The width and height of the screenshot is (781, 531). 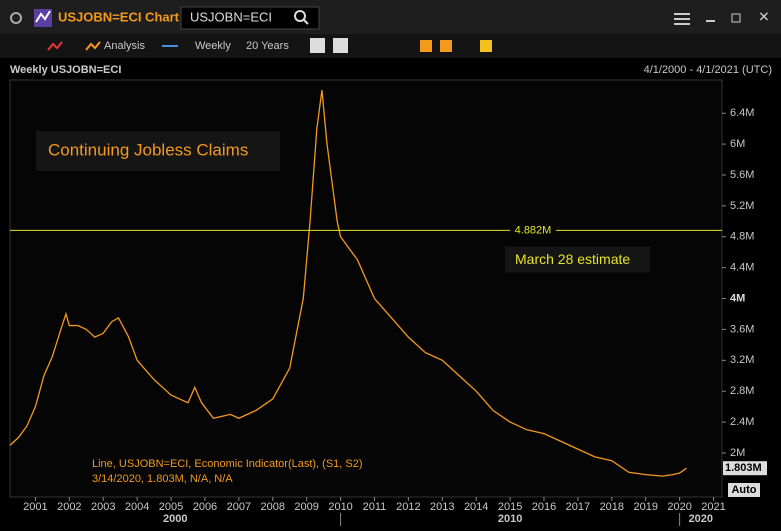 I want to click on x-tick-label: 2010, so click(x=340, y=507).